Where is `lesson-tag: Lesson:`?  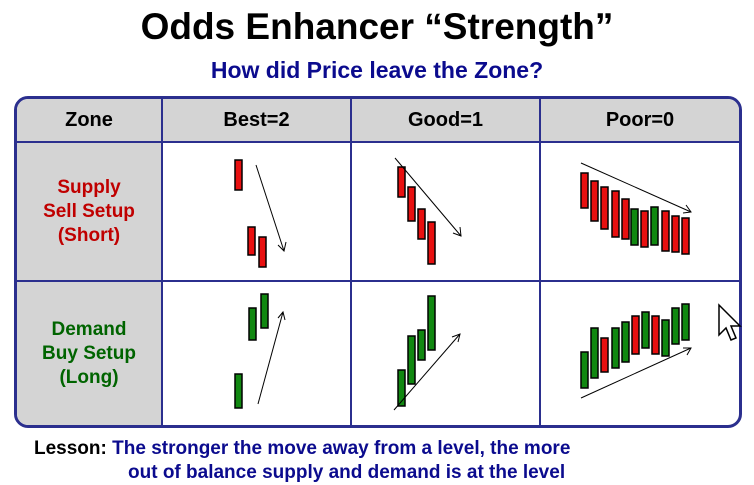
lesson-tag: Lesson: is located at coordinates (70, 448).